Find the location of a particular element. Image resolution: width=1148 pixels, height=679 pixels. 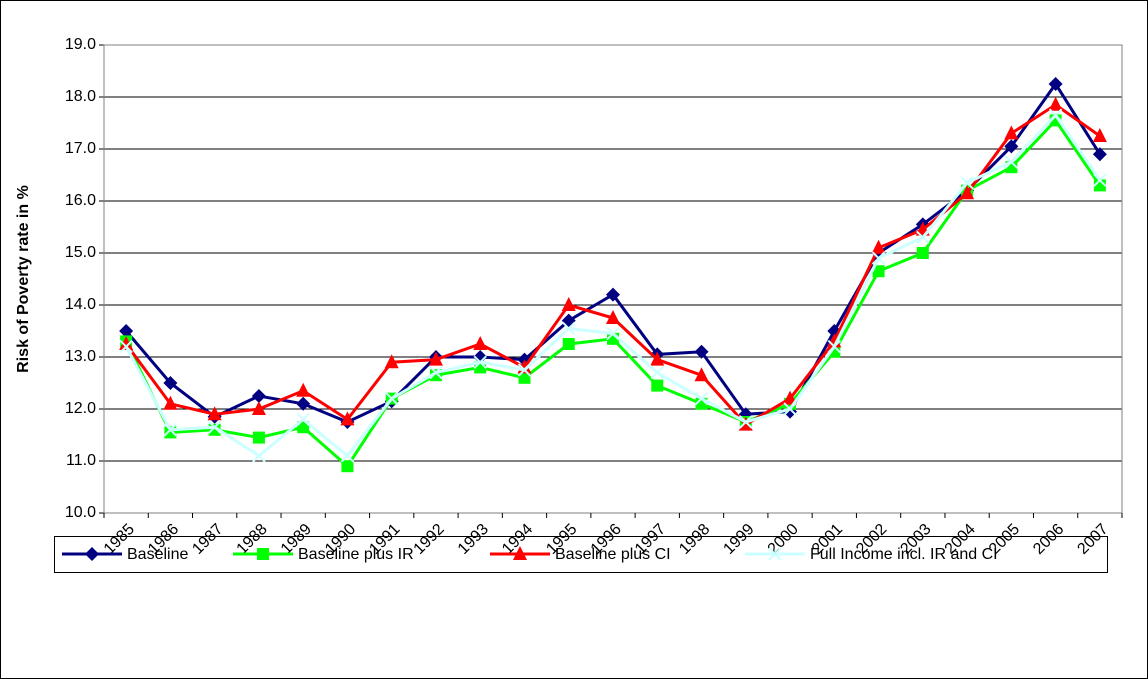

y-tick-label: 17.0 is located at coordinates (80, 148).